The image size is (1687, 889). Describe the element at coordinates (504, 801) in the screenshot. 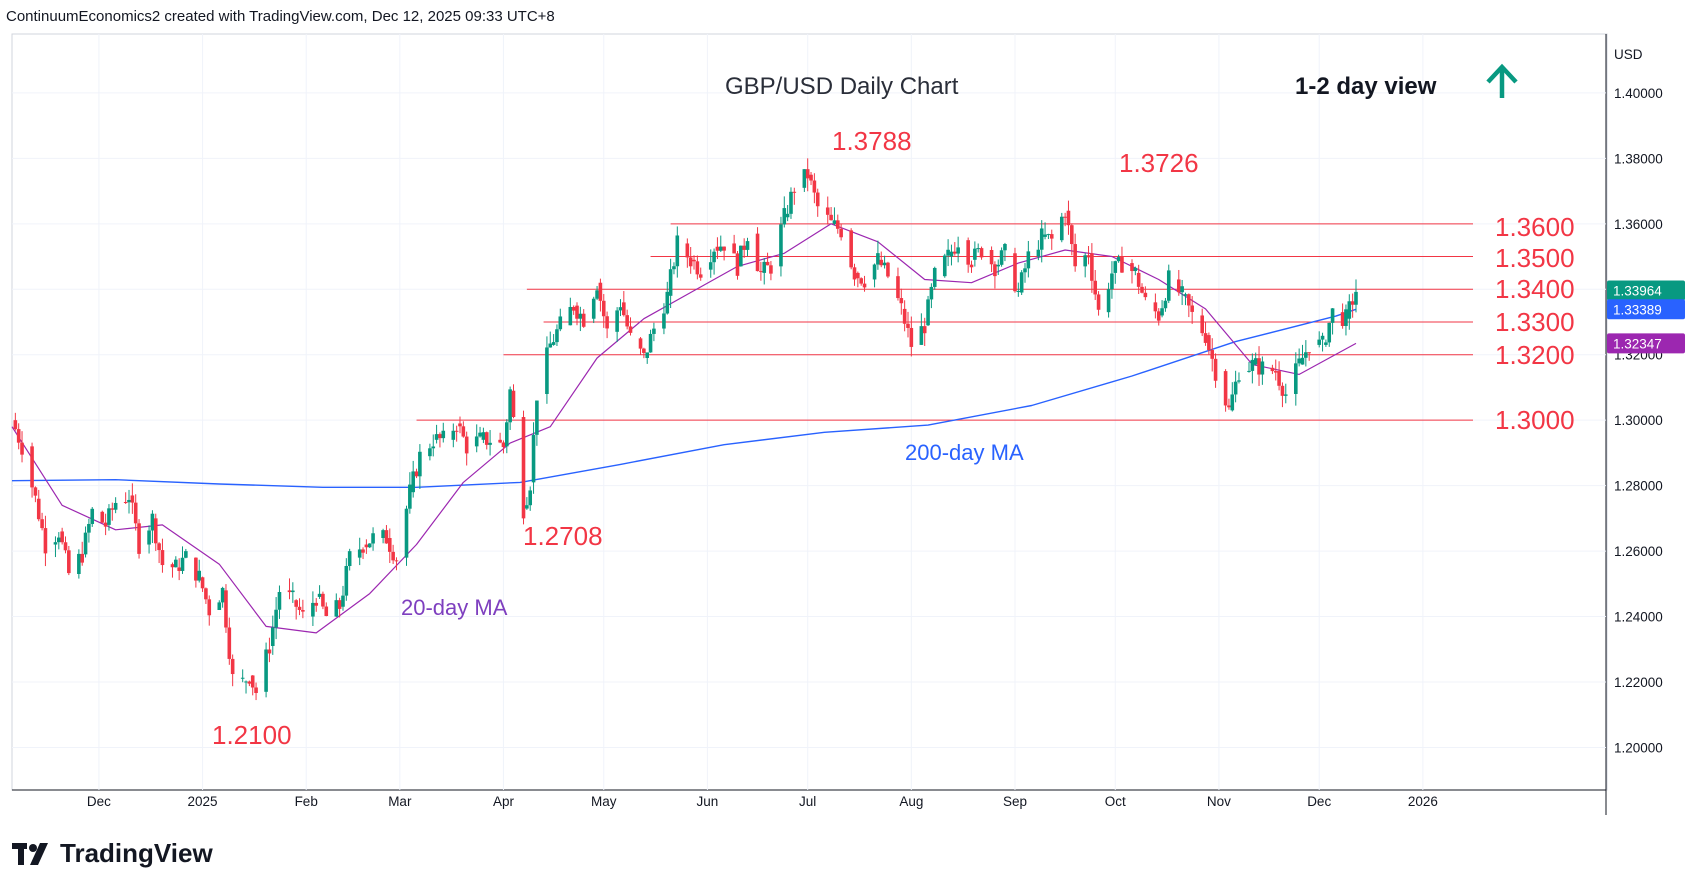

I see `x-tick-label: Apr` at that location.